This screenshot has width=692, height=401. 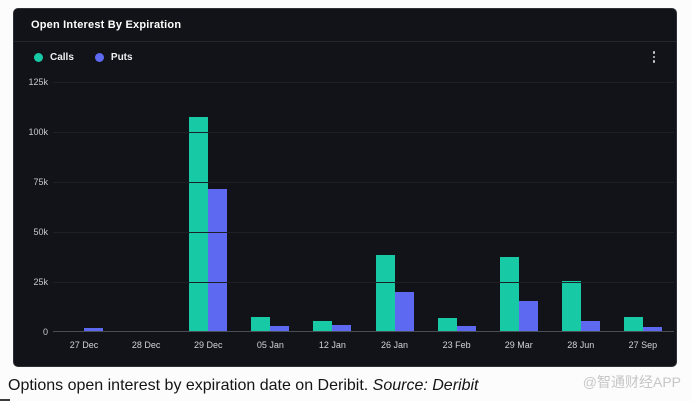 What do you see at coordinates (38, 82) in the screenshot?
I see `y-axis-tick-label: 125k` at bounding box center [38, 82].